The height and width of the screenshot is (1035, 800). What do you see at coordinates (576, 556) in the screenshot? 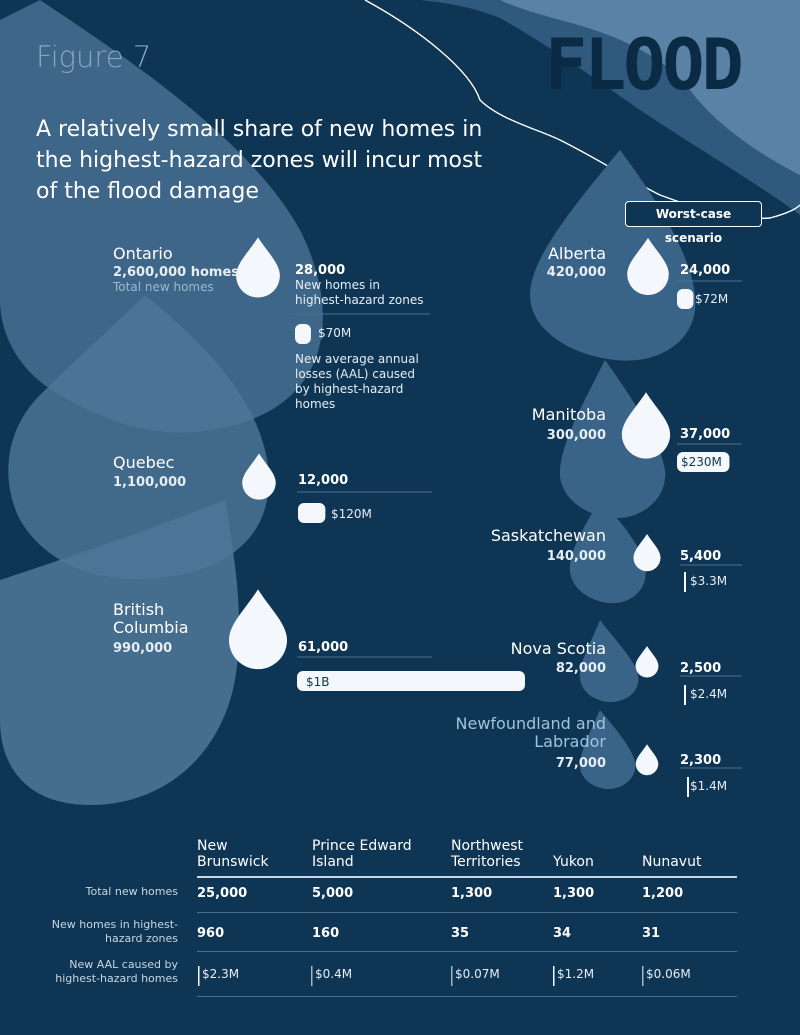
I see `total-homes-saskatchewan: 140,000` at bounding box center [576, 556].